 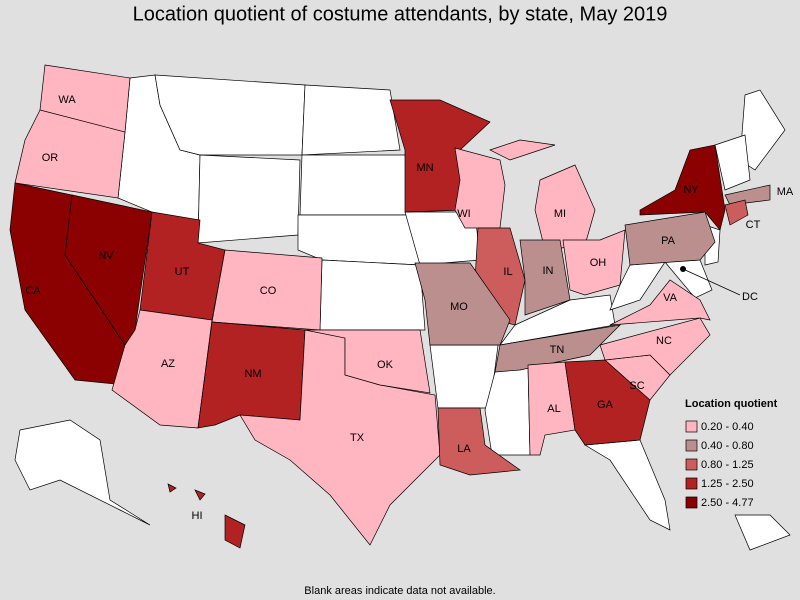 I want to click on state-label: OK, so click(x=385, y=365).